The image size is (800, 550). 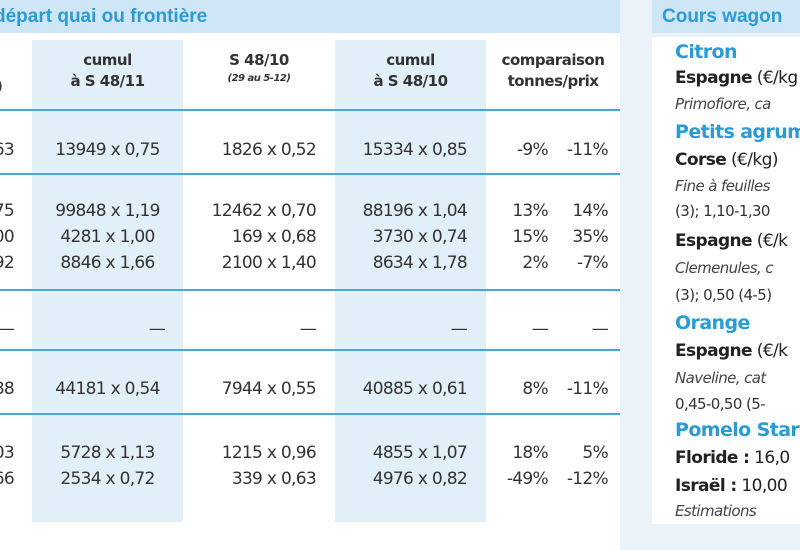 I want to click on header-cumul-10: cumul à S 48/10, so click(x=410, y=70).